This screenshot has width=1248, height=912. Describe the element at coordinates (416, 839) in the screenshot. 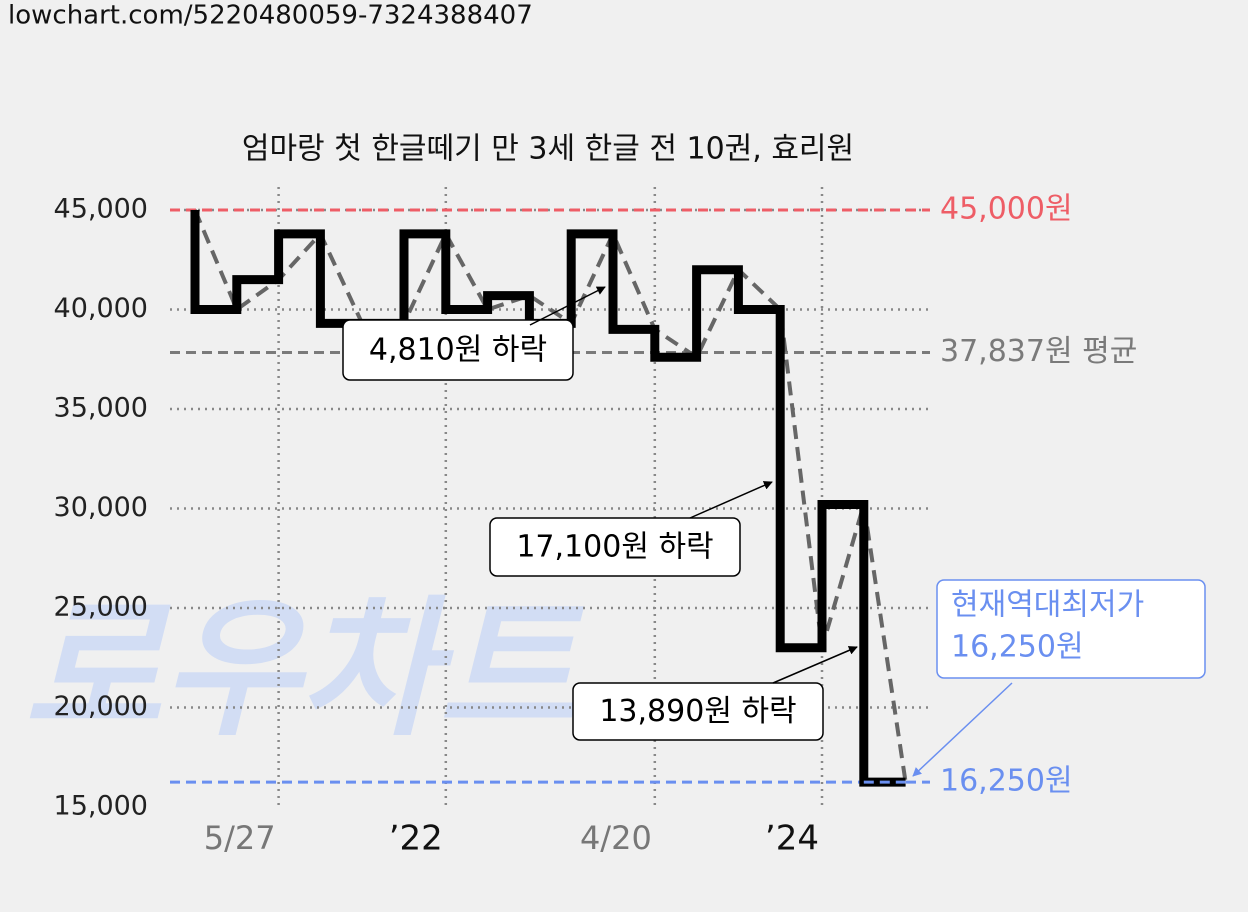

I see `x-tick-label: ’22` at that location.